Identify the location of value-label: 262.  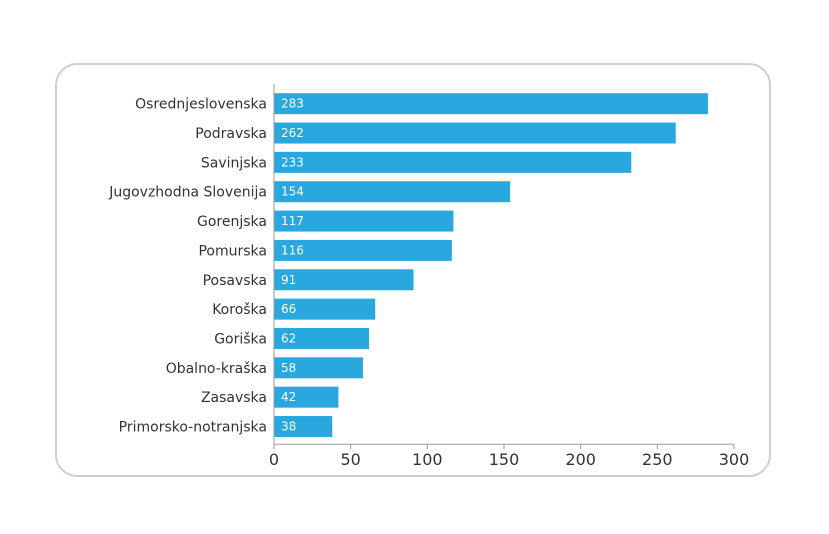
(292, 133).